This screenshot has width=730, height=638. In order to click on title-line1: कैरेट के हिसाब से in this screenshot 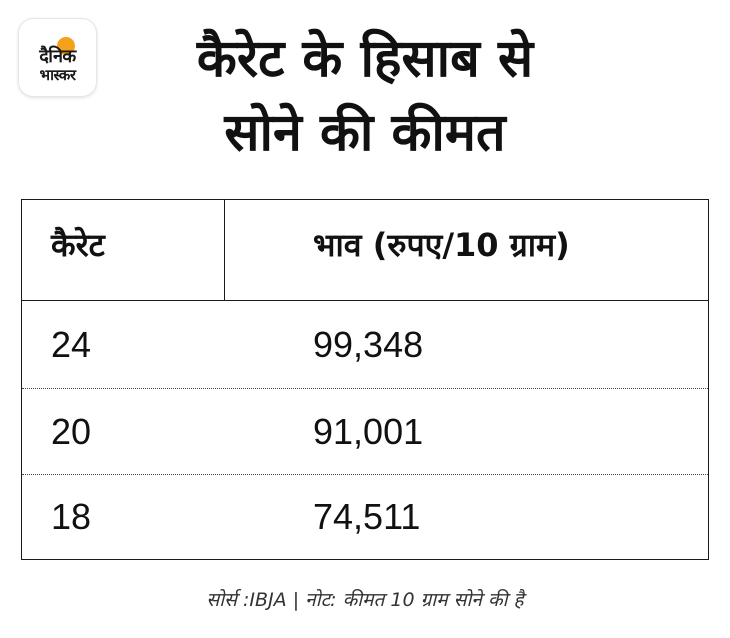, I will do `click(365, 59)`.